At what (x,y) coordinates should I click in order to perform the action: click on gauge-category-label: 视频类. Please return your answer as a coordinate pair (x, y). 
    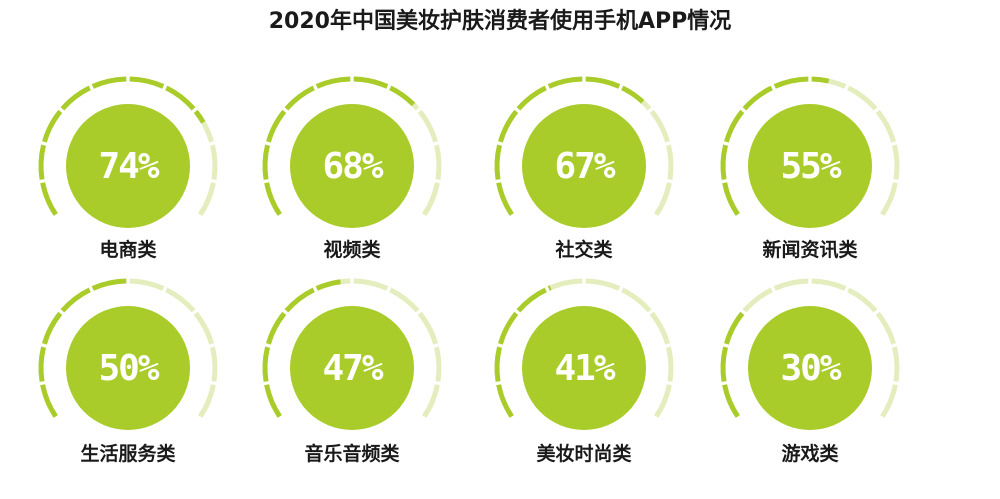
    Looking at the image, I should click on (351, 249).